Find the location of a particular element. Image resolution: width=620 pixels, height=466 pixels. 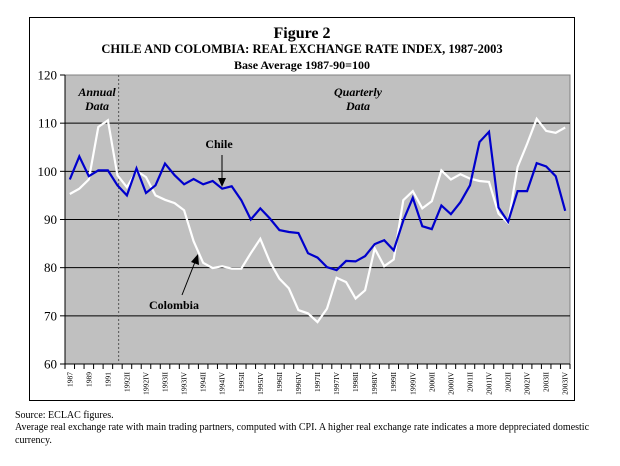

x-tick-label: 1995II is located at coordinates (241, 382).